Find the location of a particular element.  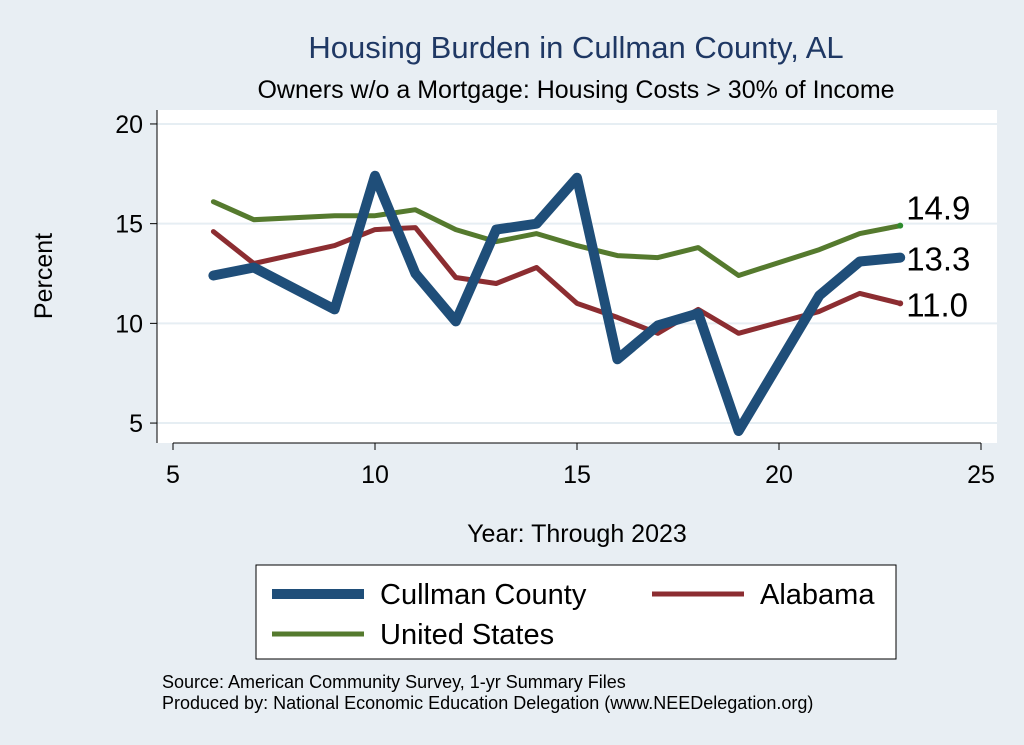

y-tick-label: 20 is located at coordinates (129, 125).